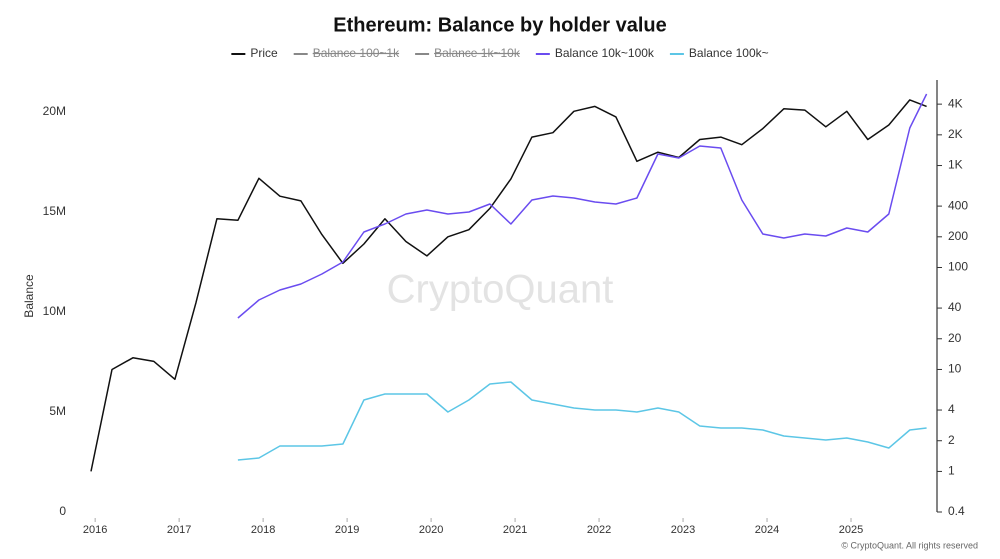 The image size is (1000, 559). I want to click on x-tick-label: 2021, so click(515, 530).